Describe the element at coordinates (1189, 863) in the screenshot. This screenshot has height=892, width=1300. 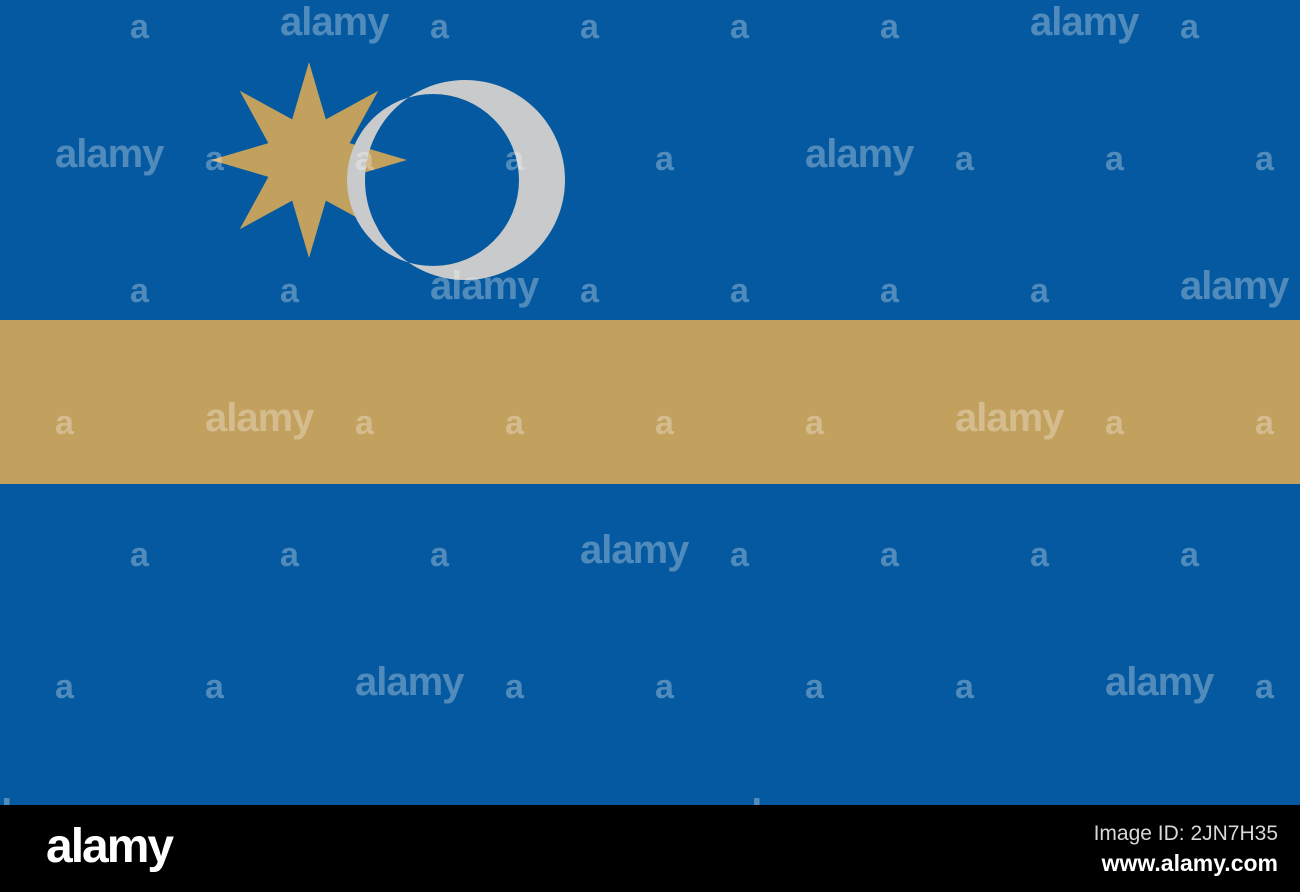
I see `alamy-url-label: www.alamy.com` at that location.